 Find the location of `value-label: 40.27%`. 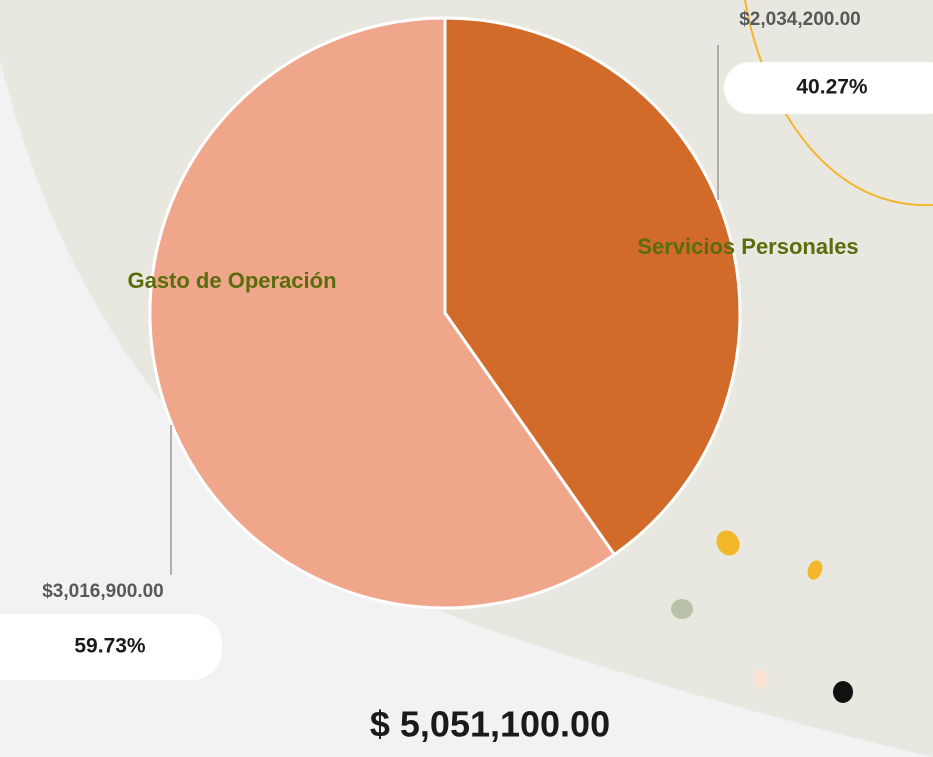

value-label: 40.27% is located at coordinates (832, 87).